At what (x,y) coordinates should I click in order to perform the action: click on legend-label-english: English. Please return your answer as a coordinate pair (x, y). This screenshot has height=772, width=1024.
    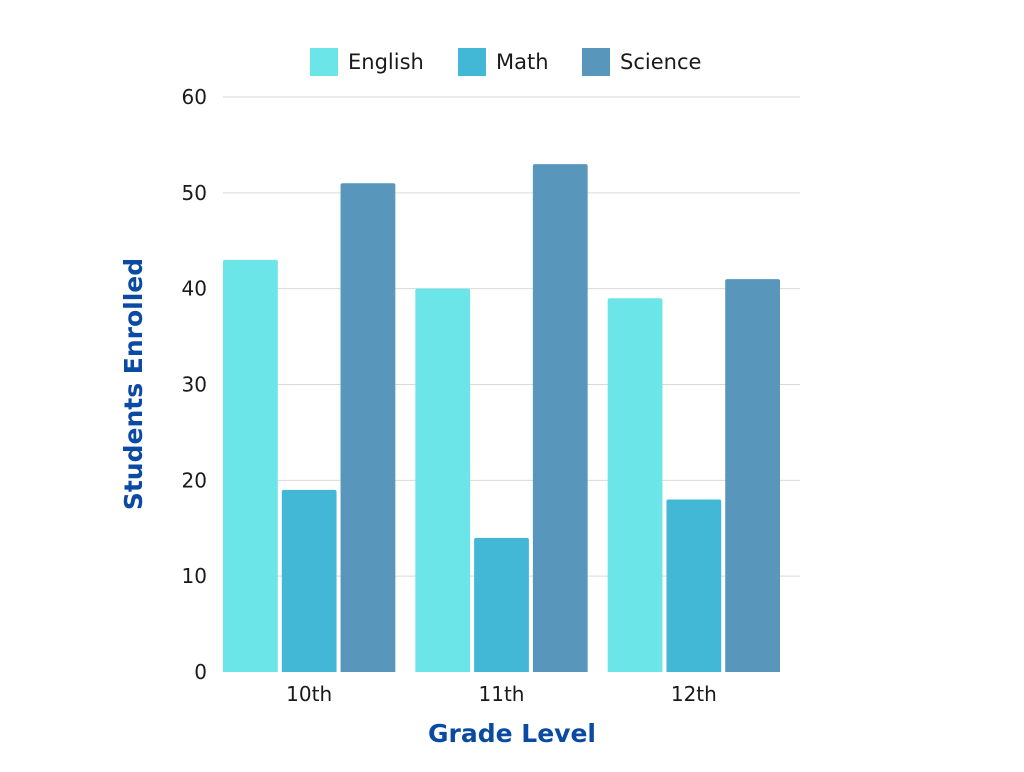
    Looking at the image, I should click on (386, 62).